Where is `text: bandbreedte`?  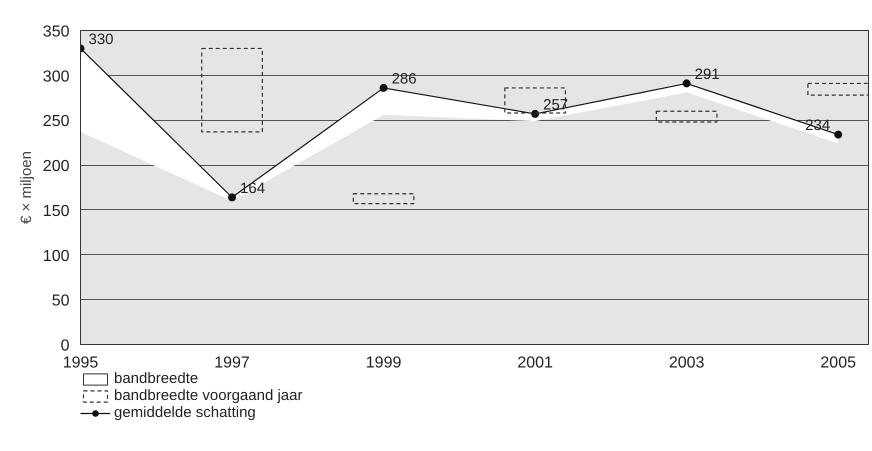
text: bandbreedte is located at coordinates (156, 378).